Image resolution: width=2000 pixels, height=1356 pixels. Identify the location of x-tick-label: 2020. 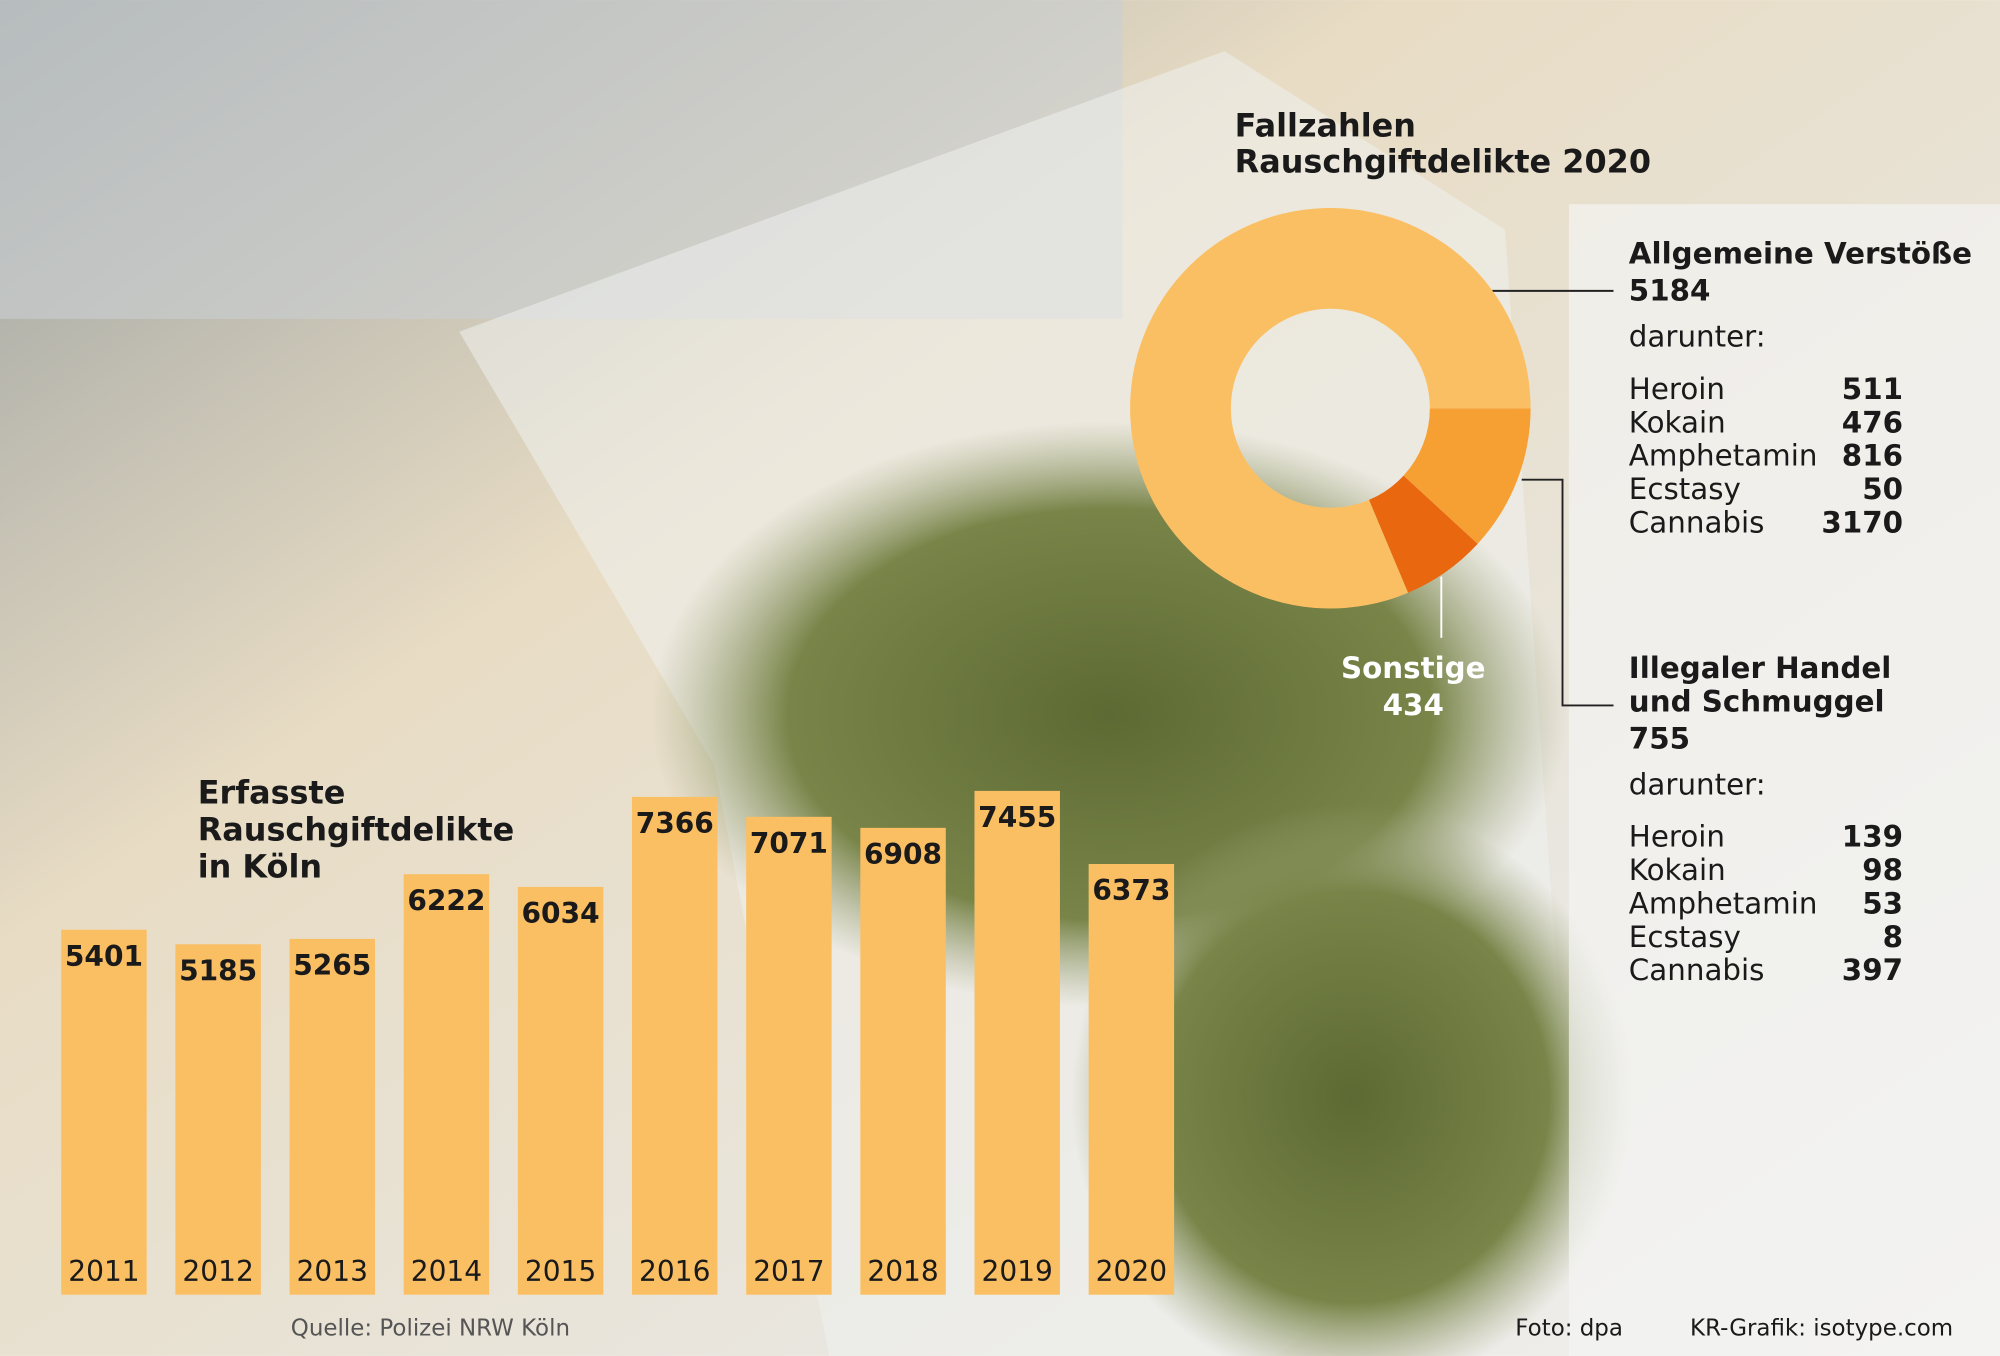
(1131, 1271).